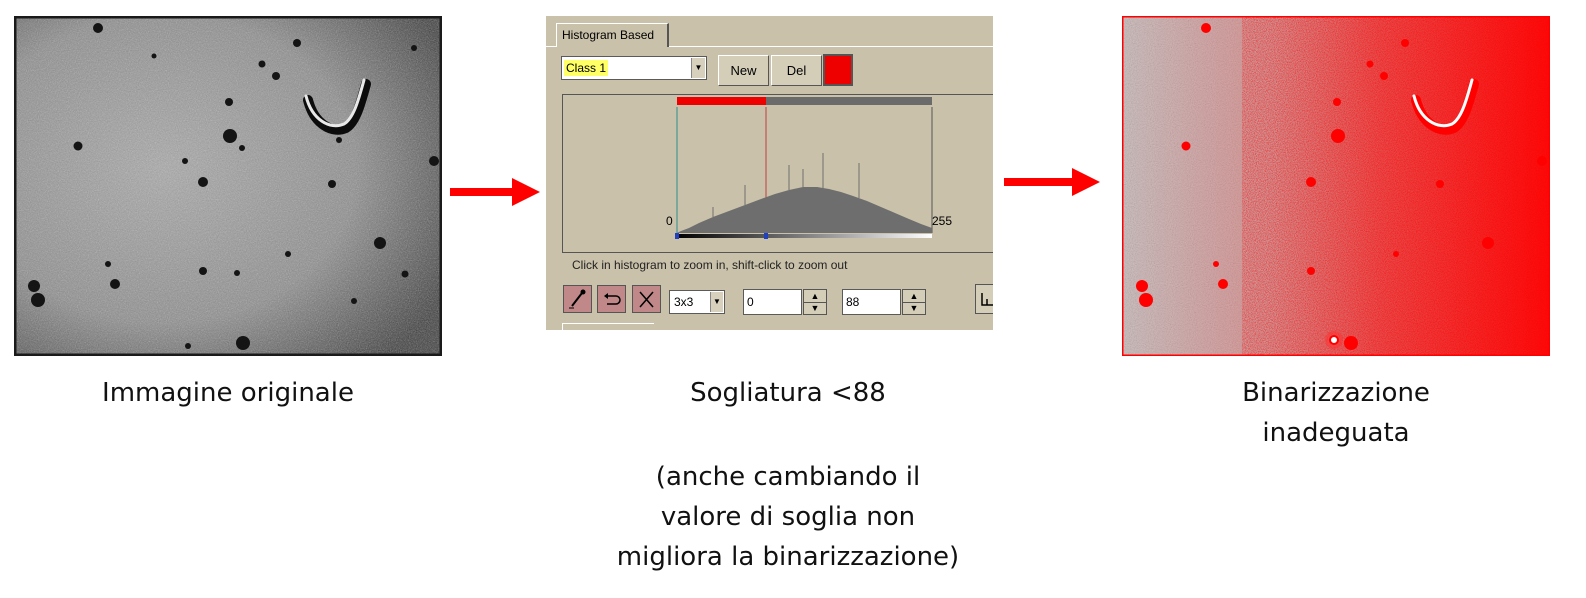 The image size is (1586, 598). What do you see at coordinates (849, 101) in the screenshot?
I see `unselected-range-bar` at bounding box center [849, 101].